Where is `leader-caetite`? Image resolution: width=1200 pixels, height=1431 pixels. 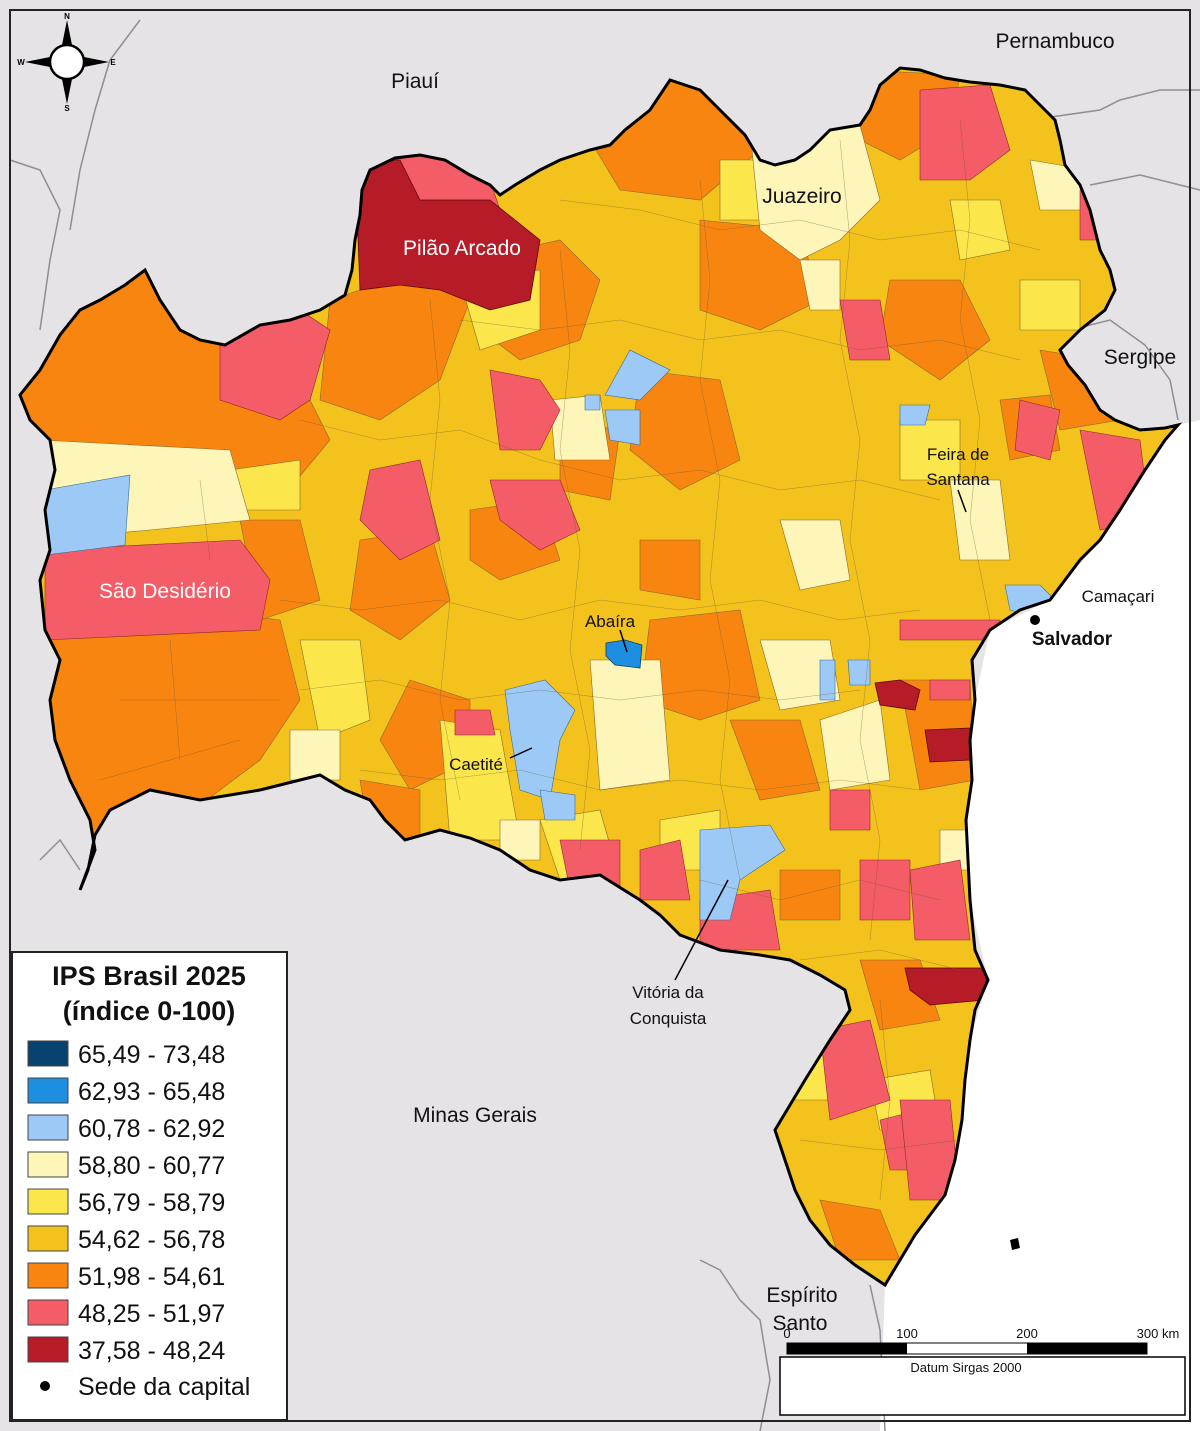 leader-caetite is located at coordinates (521, 753).